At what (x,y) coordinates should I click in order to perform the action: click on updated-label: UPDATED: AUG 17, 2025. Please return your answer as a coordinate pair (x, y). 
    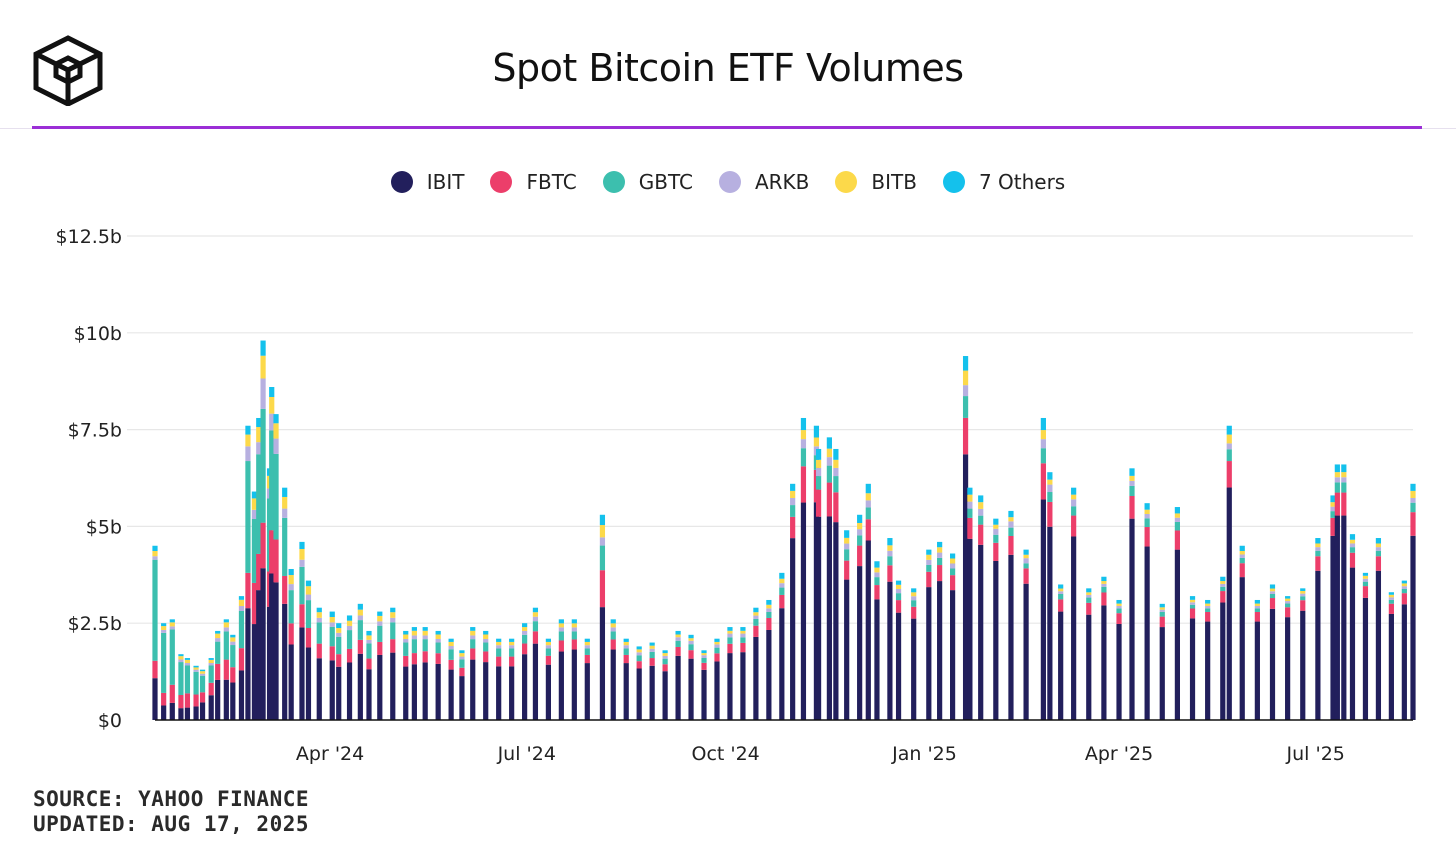
    Looking at the image, I should click on (171, 824).